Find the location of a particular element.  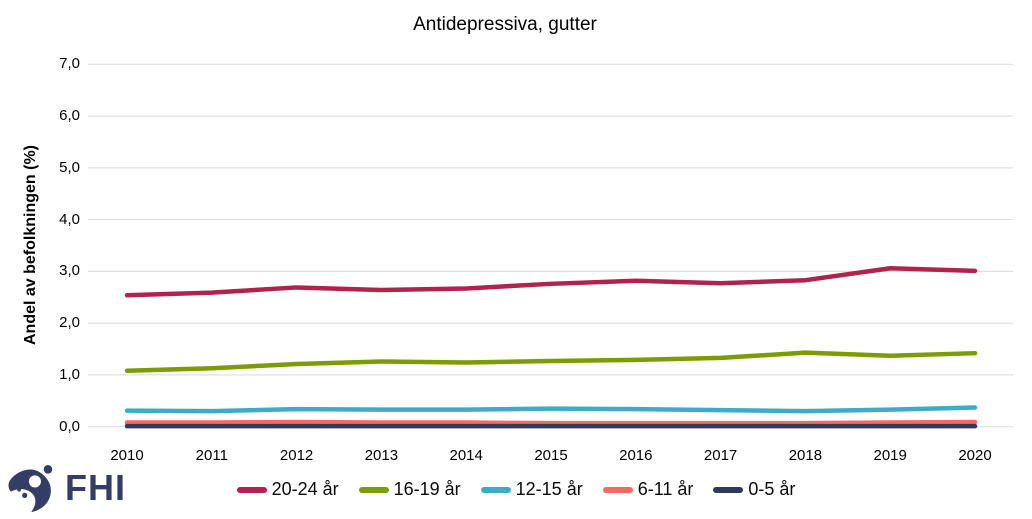

x-tick-label: 2020 is located at coordinates (975, 455).